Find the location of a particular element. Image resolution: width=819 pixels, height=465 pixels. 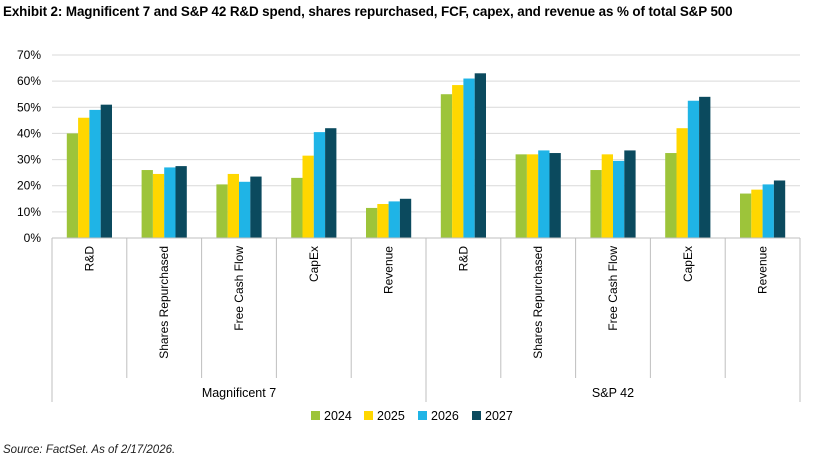

y-tick-label: 0% is located at coordinates (33, 238).